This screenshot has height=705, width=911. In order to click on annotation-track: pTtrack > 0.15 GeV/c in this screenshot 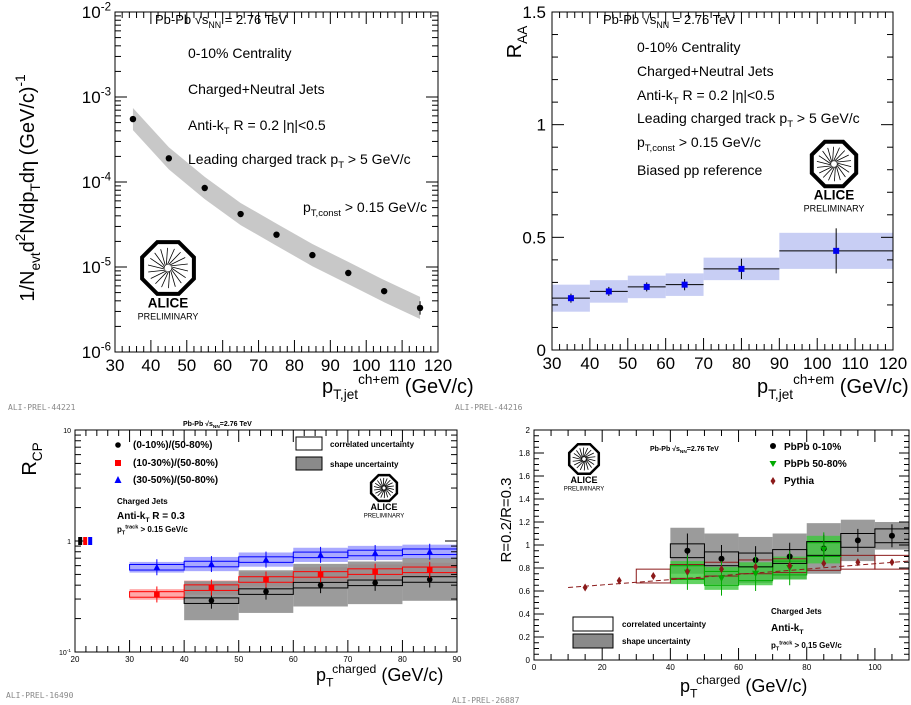, I will do `click(806, 646)`.